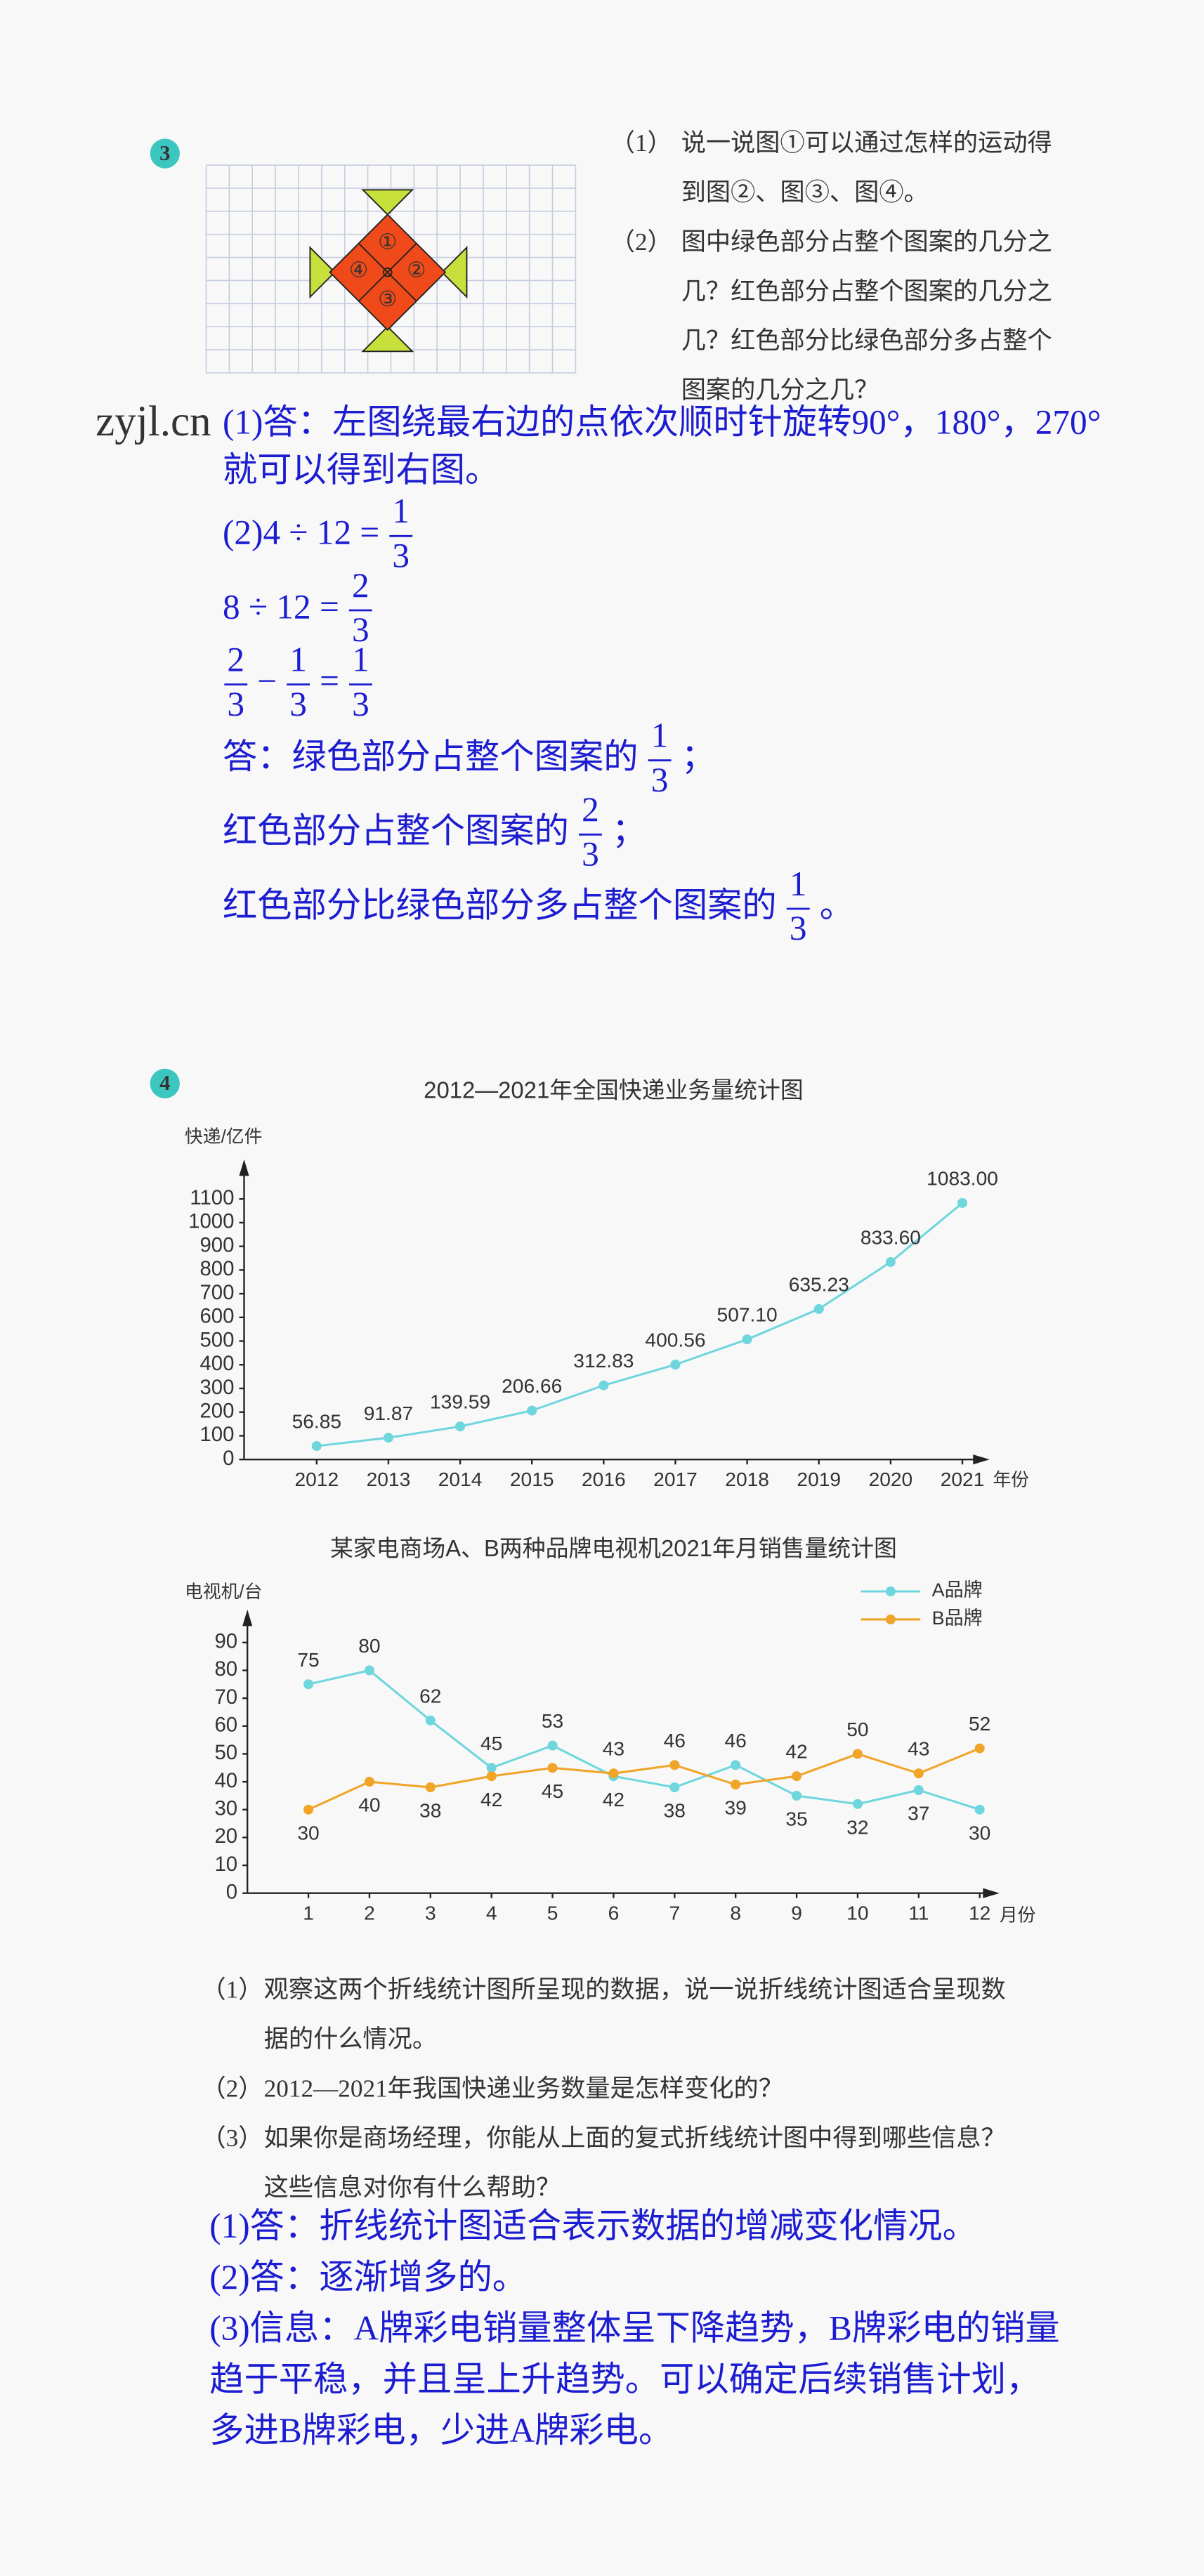  I want to click on y-tick-label: 1000, so click(211, 1221).